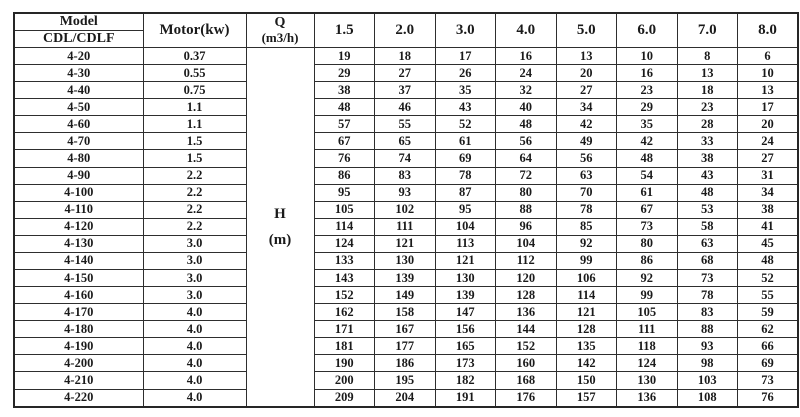  I want to click on head-value-cell: 120, so click(526, 278).